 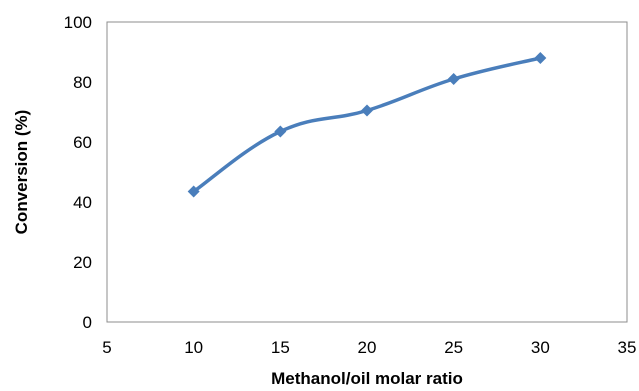 What do you see at coordinates (540, 347) in the screenshot?
I see `x-tick-label: 30` at bounding box center [540, 347].